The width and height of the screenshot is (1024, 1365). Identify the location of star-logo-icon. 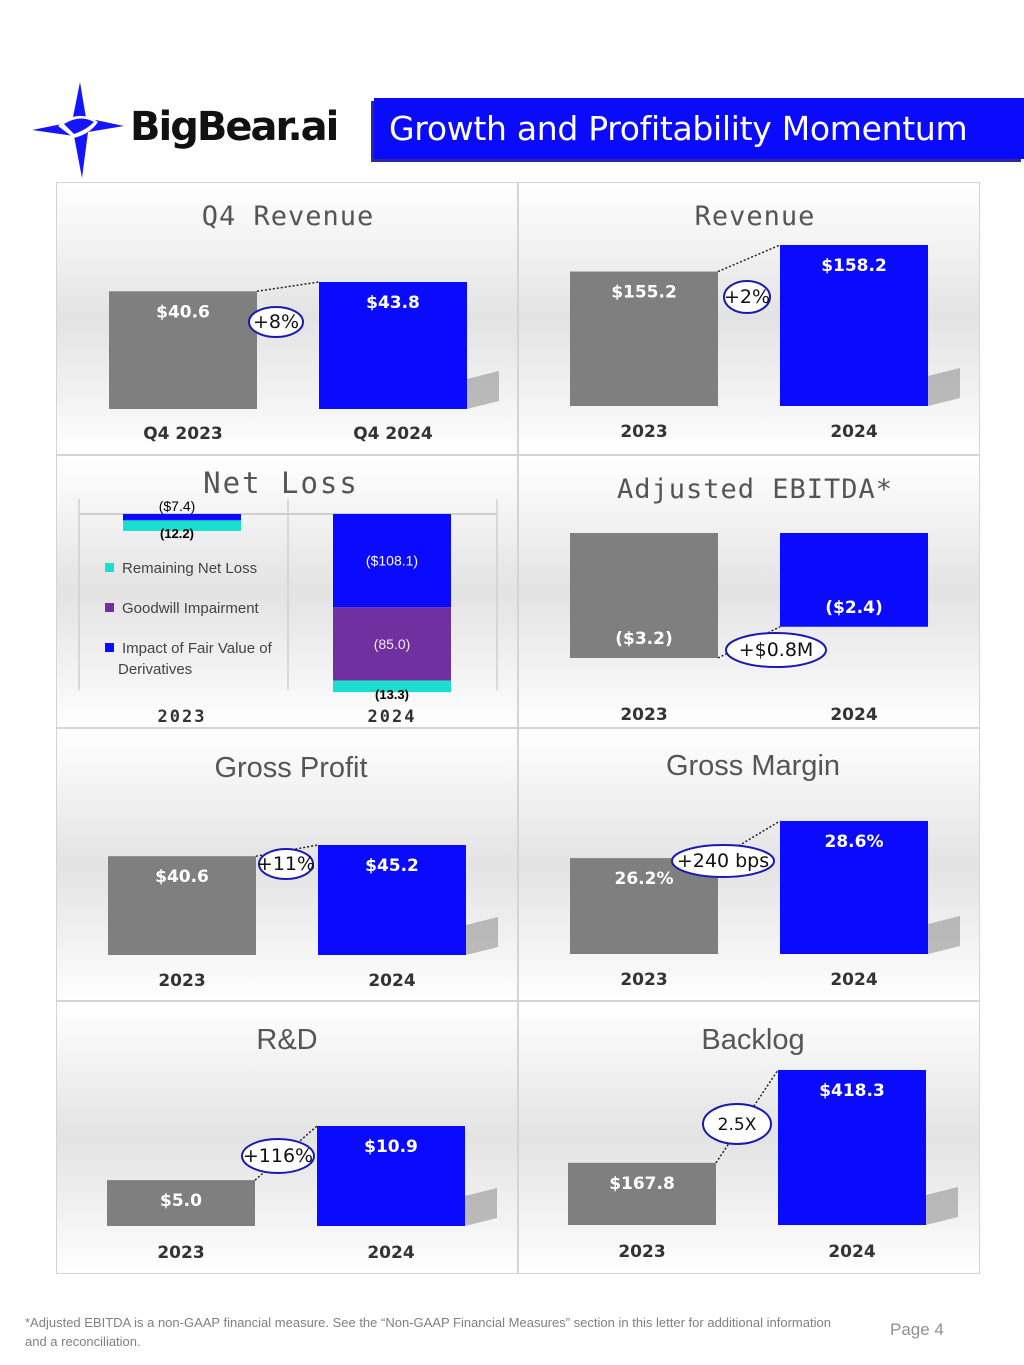
(78, 130).